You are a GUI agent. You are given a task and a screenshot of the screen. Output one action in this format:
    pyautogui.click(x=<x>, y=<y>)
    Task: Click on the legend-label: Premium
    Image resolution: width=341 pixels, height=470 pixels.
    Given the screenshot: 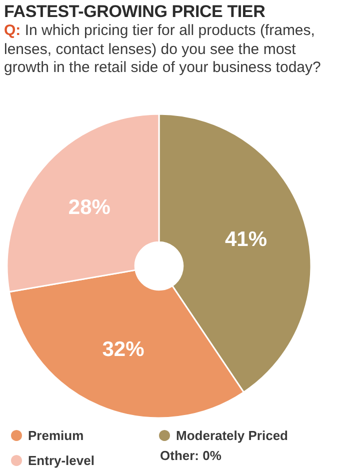 What is the action you would take?
    pyautogui.click(x=56, y=435)
    